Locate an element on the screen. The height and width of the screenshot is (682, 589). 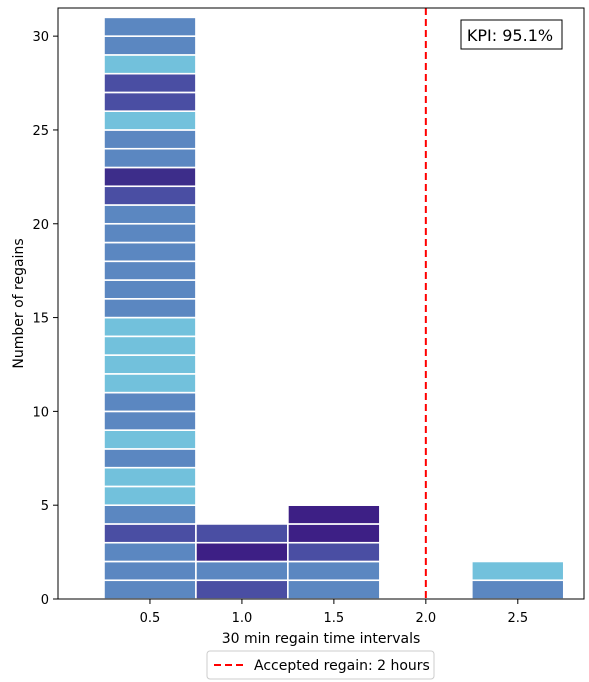
x-tick-label: 1.5 is located at coordinates (334, 618).